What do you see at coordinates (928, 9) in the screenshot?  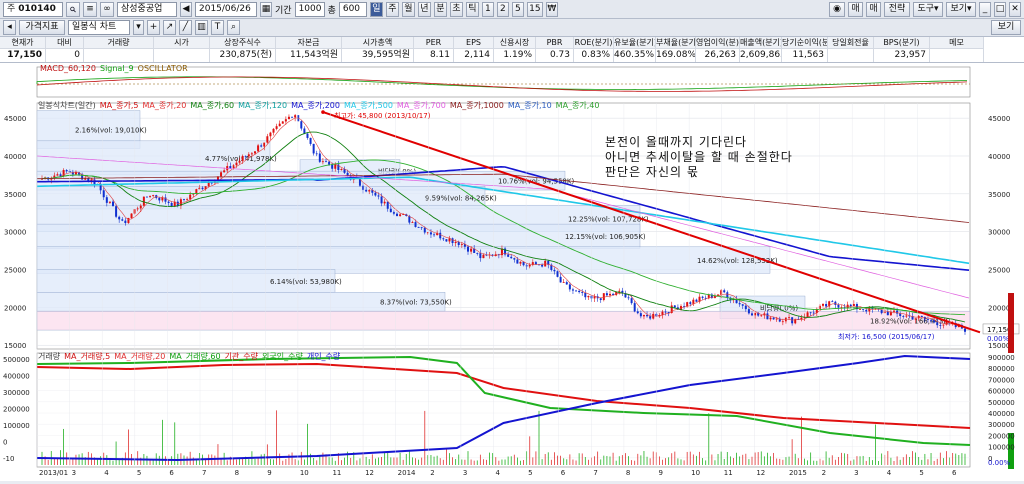 I see `tools-button: 도구 ▾` at bounding box center [928, 9].